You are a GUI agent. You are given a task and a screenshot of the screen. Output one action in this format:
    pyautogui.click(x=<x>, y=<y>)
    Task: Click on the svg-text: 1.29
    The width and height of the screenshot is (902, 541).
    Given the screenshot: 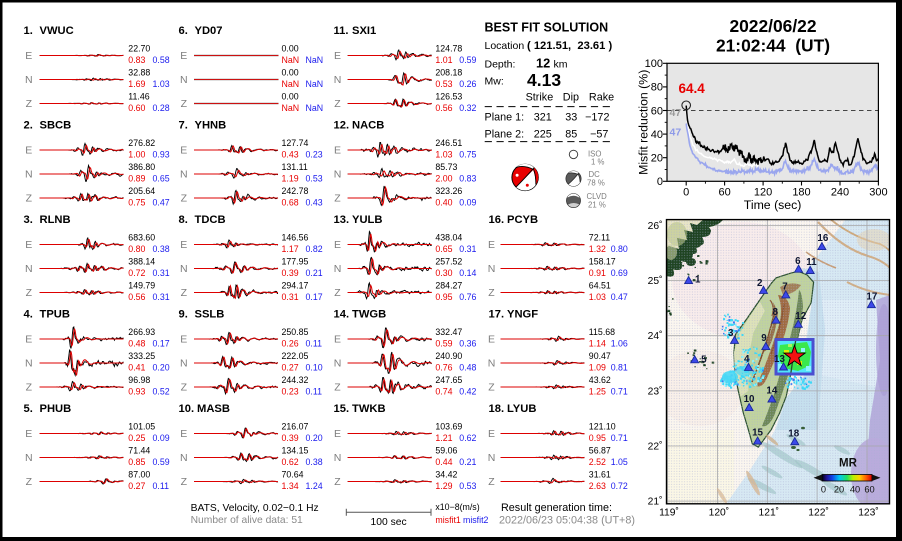 What is the action you would take?
    pyautogui.click(x=443, y=486)
    